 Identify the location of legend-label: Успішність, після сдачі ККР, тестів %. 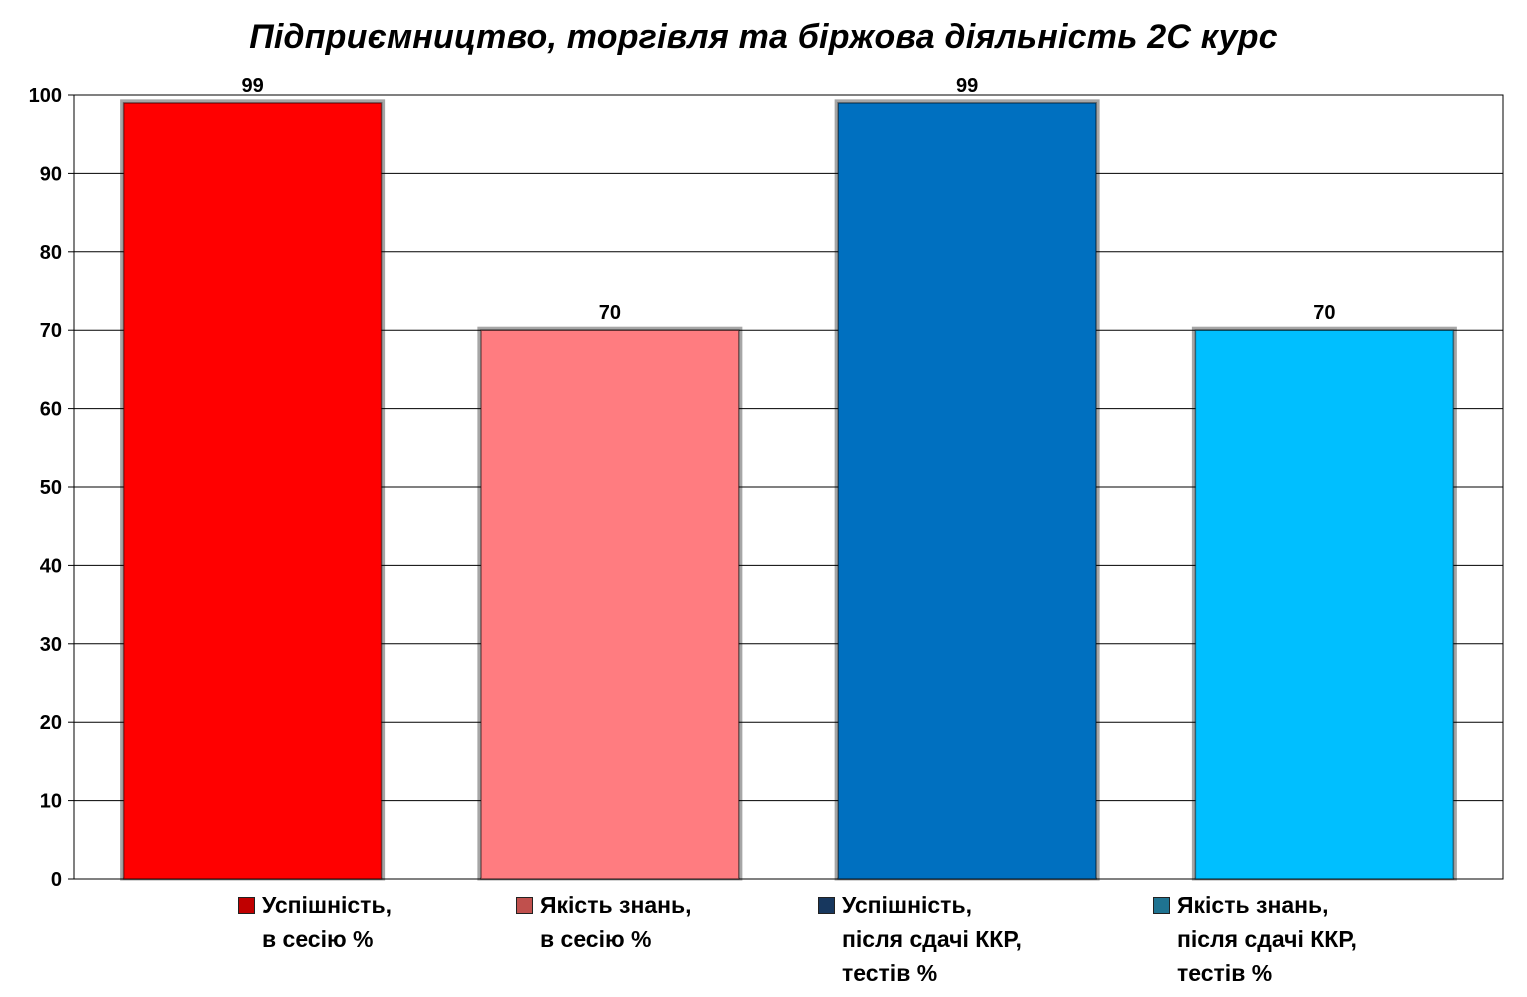
(932, 939).